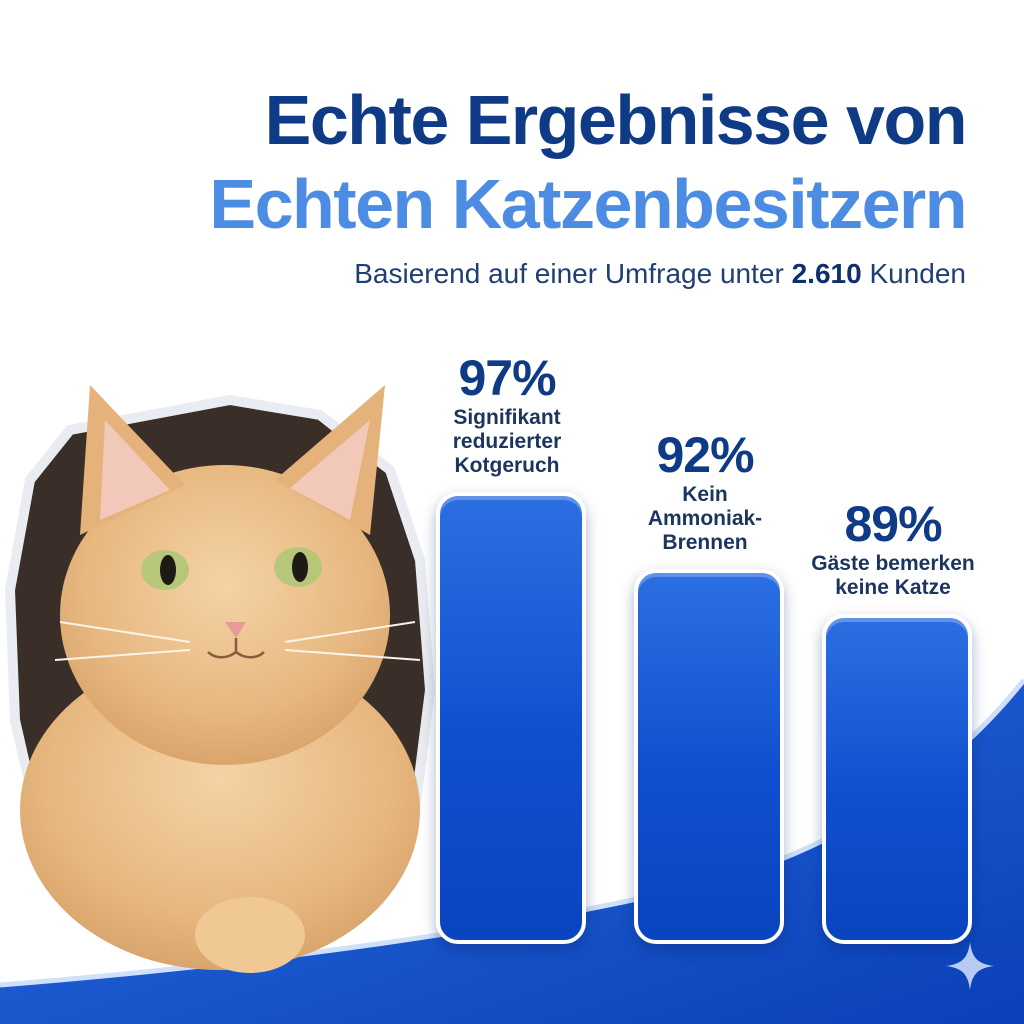 The width and height of the screenshot is (1024, 1024). I want to click on bar-category-label: Ammoniak-, so click(705, 518).